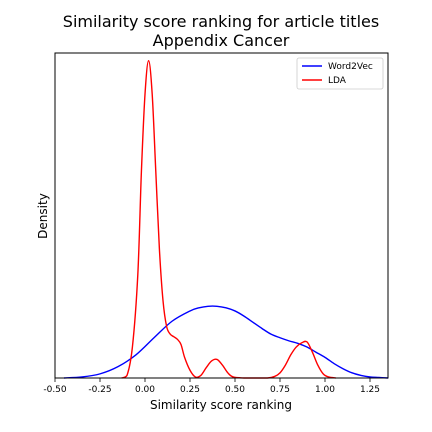 This screenshot has width=432, height=432. Describe the element at coordinates (226, 342) in the screenshot. I see `series-line-word2vec` at that location.